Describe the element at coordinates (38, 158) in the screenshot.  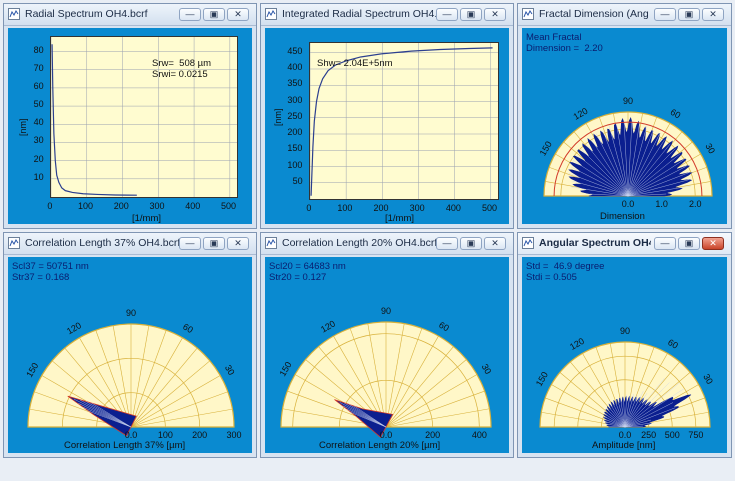
I see `y-tick-label: 20` at that location.